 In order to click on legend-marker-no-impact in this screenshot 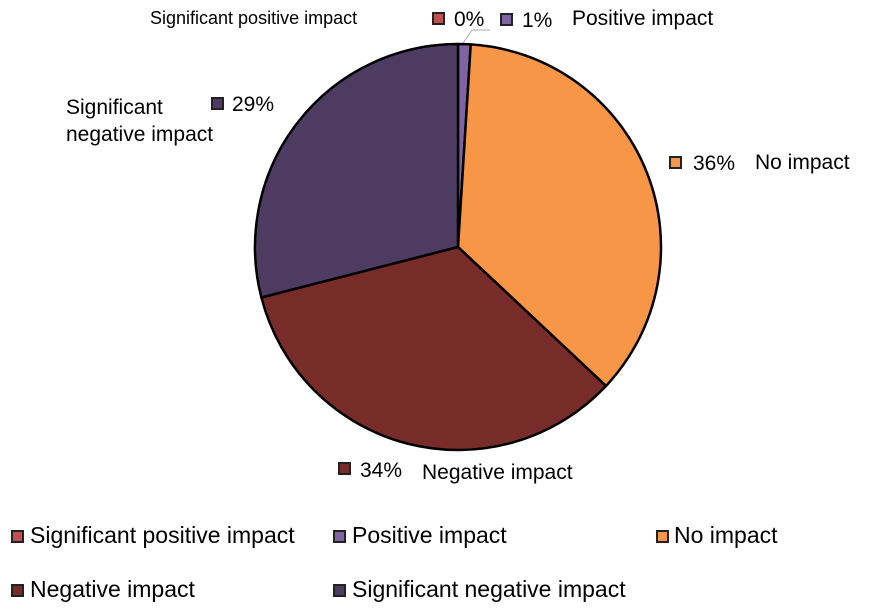, I will do `click(662, 536)`.